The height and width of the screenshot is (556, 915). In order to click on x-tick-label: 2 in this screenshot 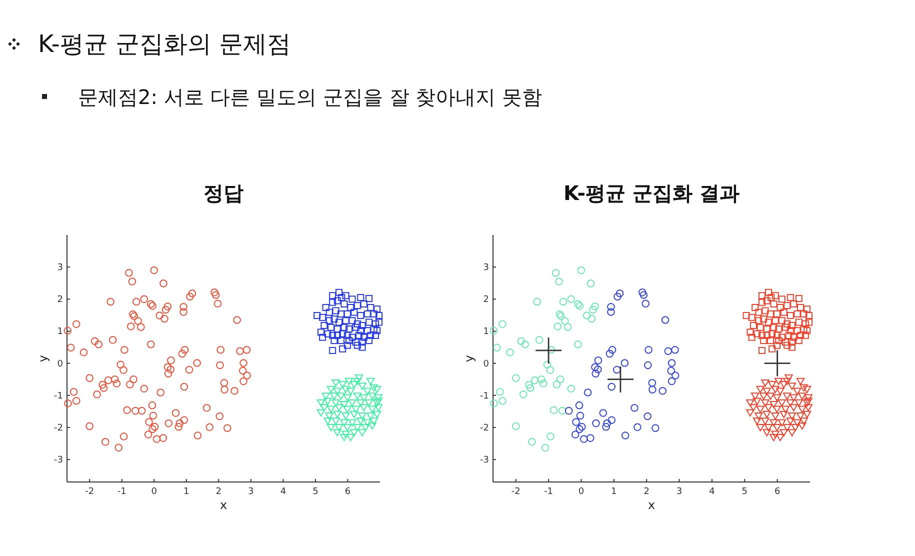, I will do `click(647, 492)`.